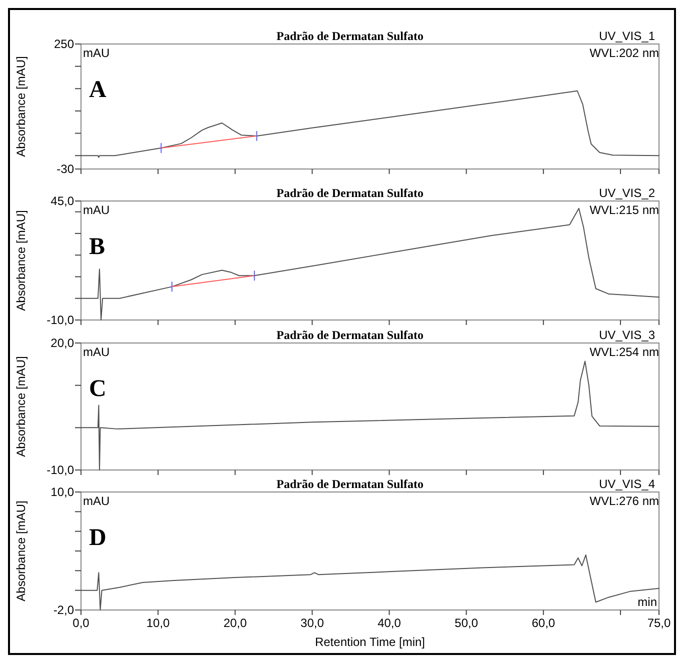 The width and height of the screenshot is (677, 656). Describe the element at coordinates (627, 36) in the screenshot. I see `text: UV_VIS_1` at that location.